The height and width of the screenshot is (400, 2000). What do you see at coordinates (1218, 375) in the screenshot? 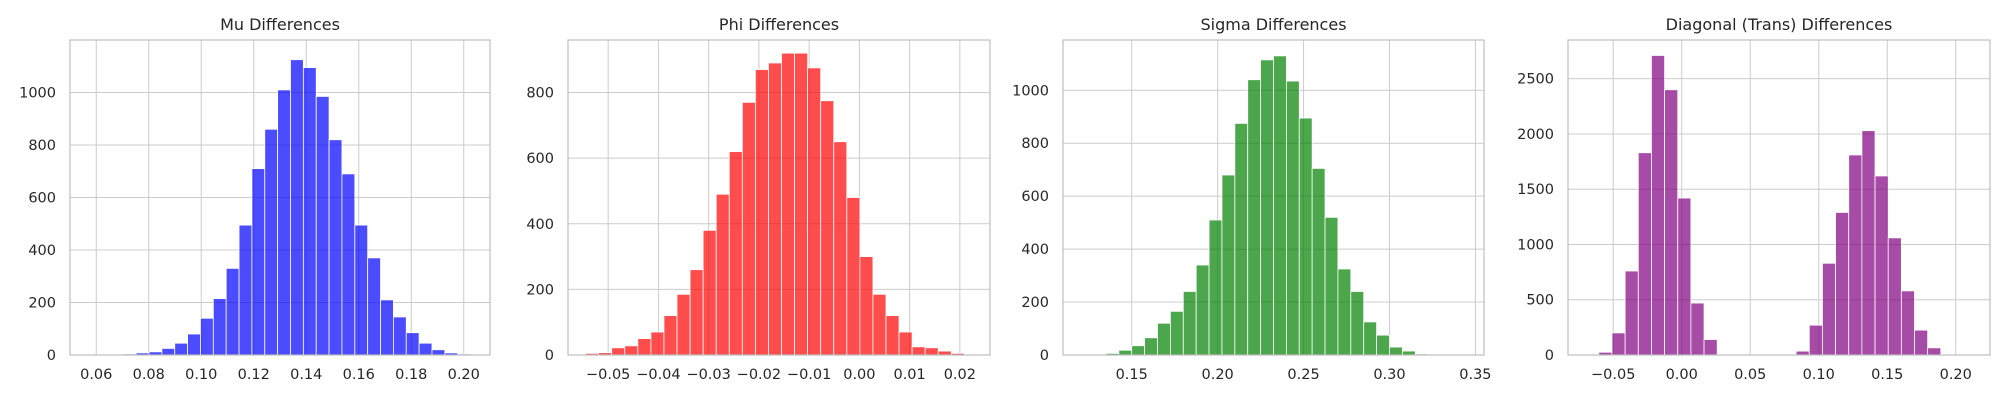
I see `sigma-x-tick-label: 0.20` at bounding box center [1218, 375].